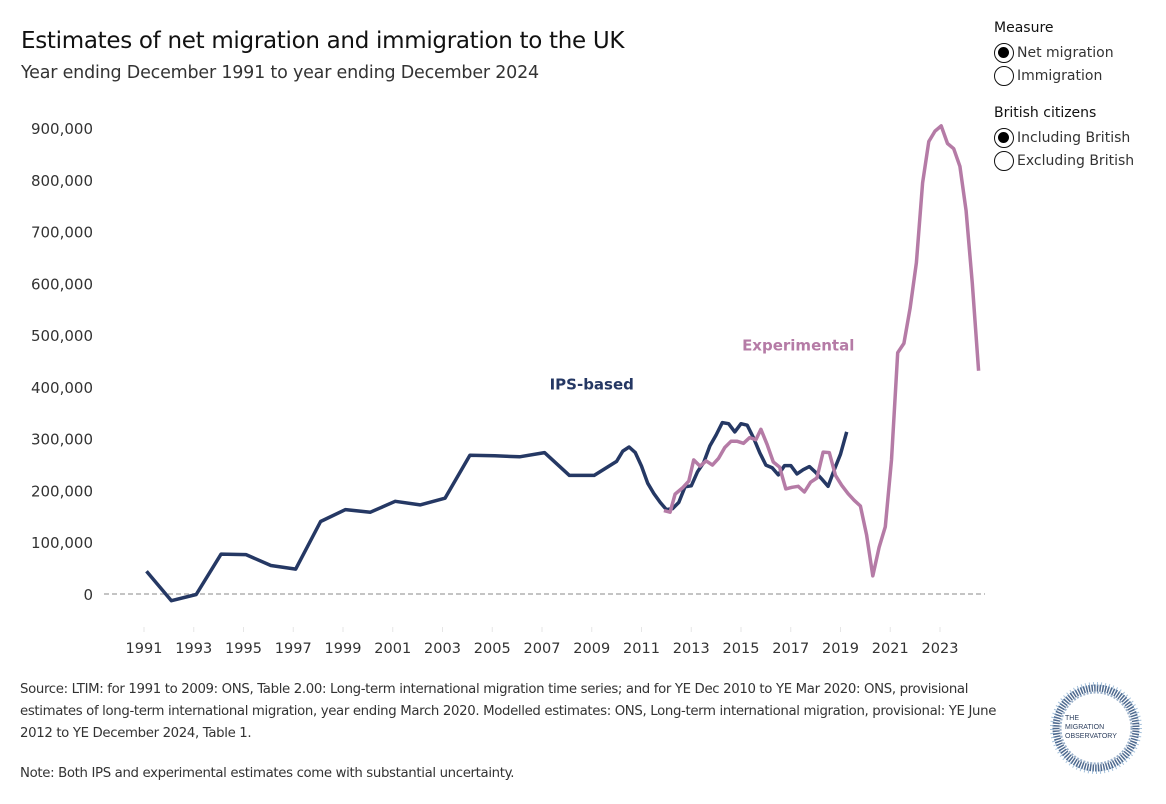  What do you see at coordinates (62, 233) in the screenshot?
I see `y-tick-label: 700,000` at bounding box center [62, 233].